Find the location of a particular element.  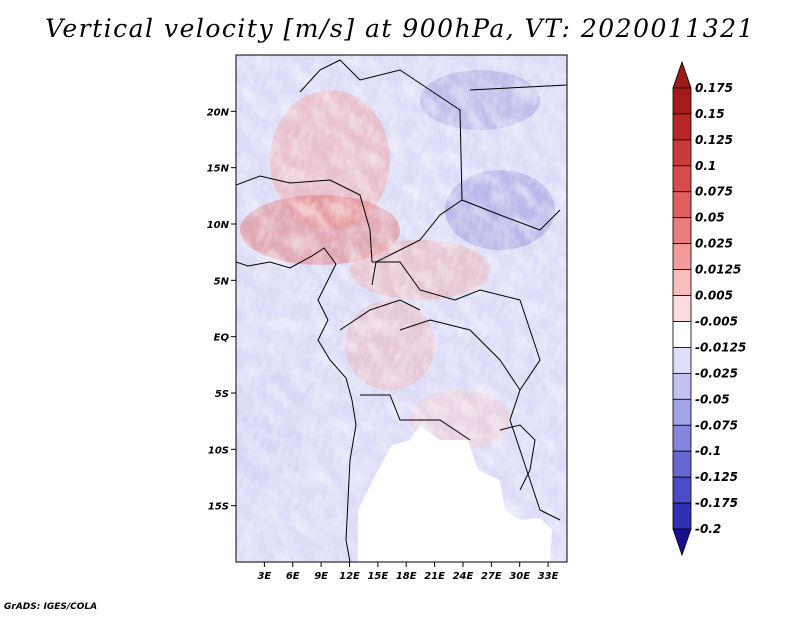

lon-tick-label: 6E is located at coordinates (293, 576).